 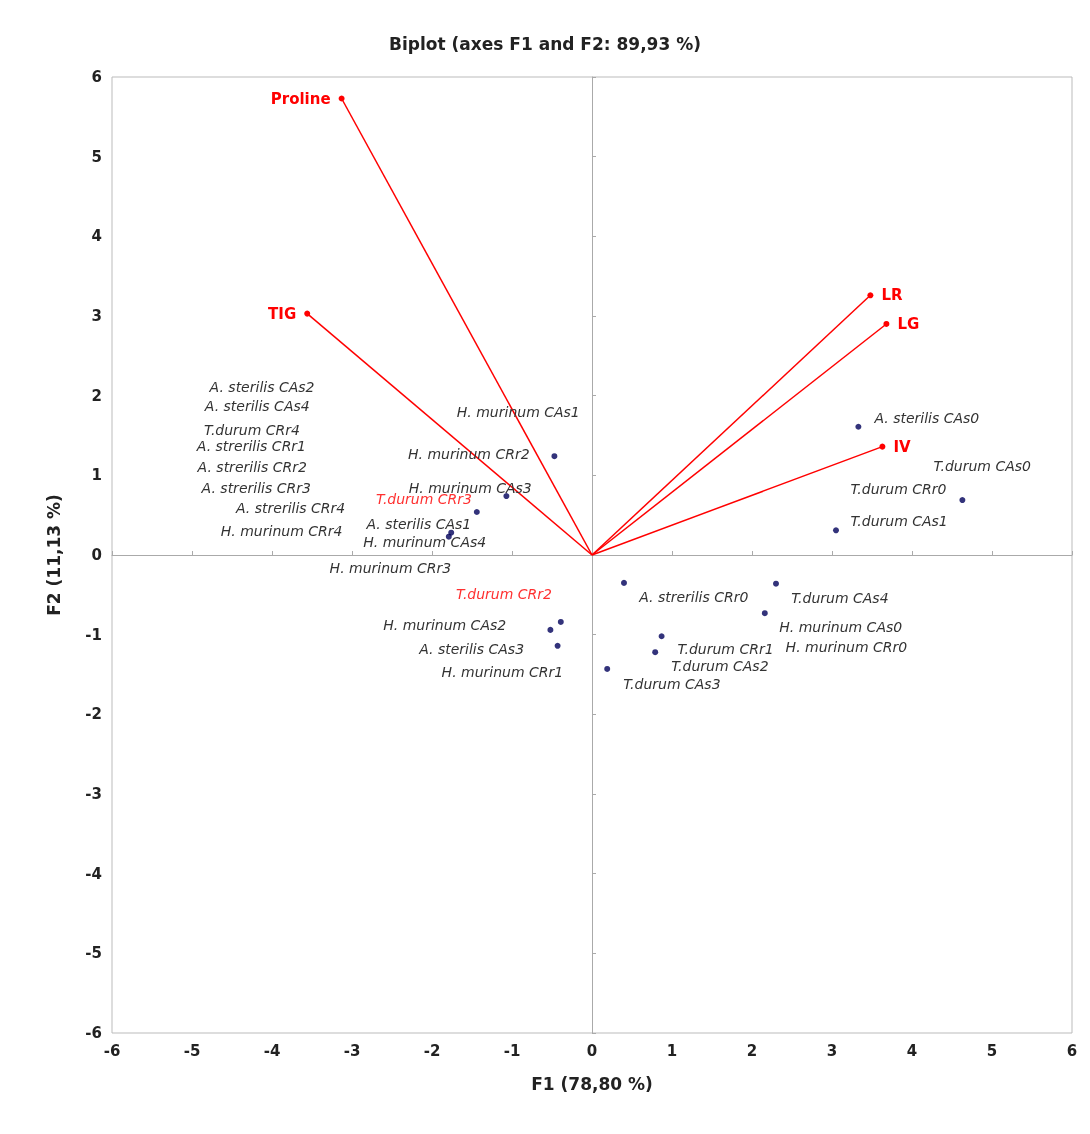 What do you see at coordinates (252, 429) in the screenshot?
I see `annotation: T.durum CRr4` at bounding box center [252, 429].